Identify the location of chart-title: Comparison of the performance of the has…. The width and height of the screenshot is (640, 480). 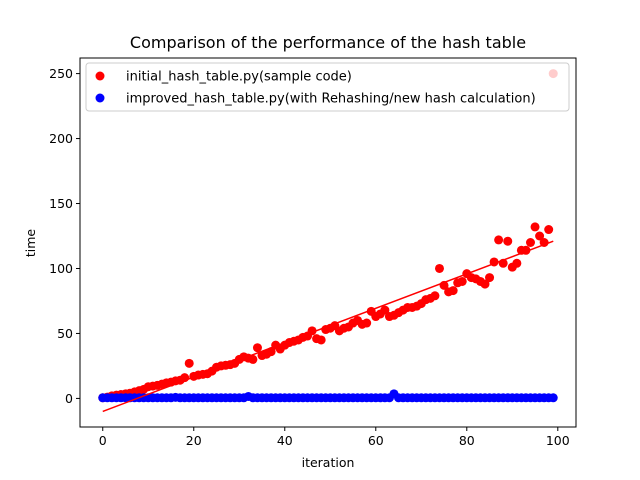
(328, 42).